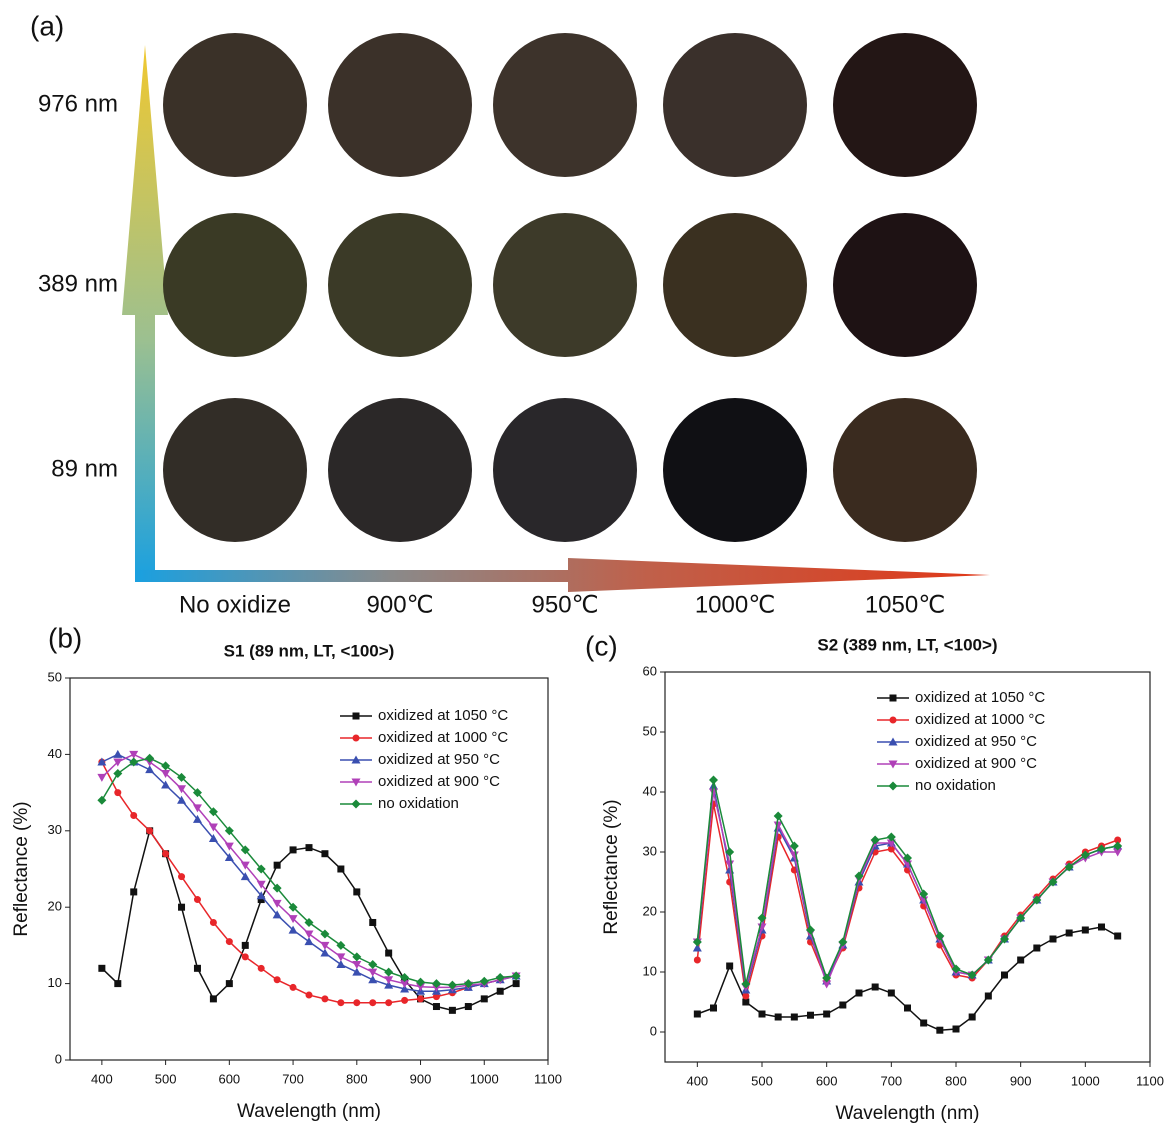  I want to click on row-label: 89 nm, so click(84, 468).